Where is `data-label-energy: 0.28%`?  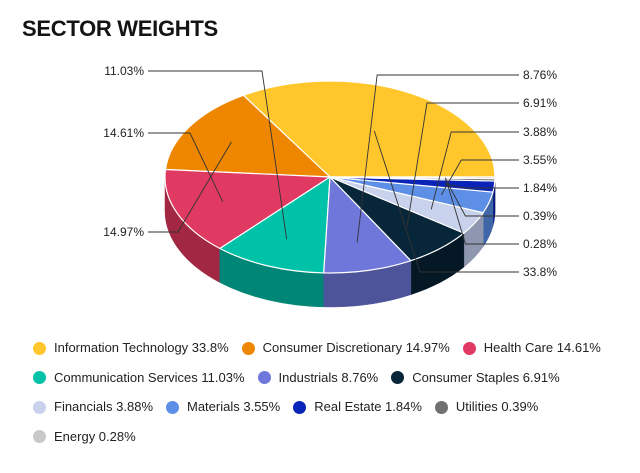
data-label-energy: 0.28% is located at coordinates (540, 244).